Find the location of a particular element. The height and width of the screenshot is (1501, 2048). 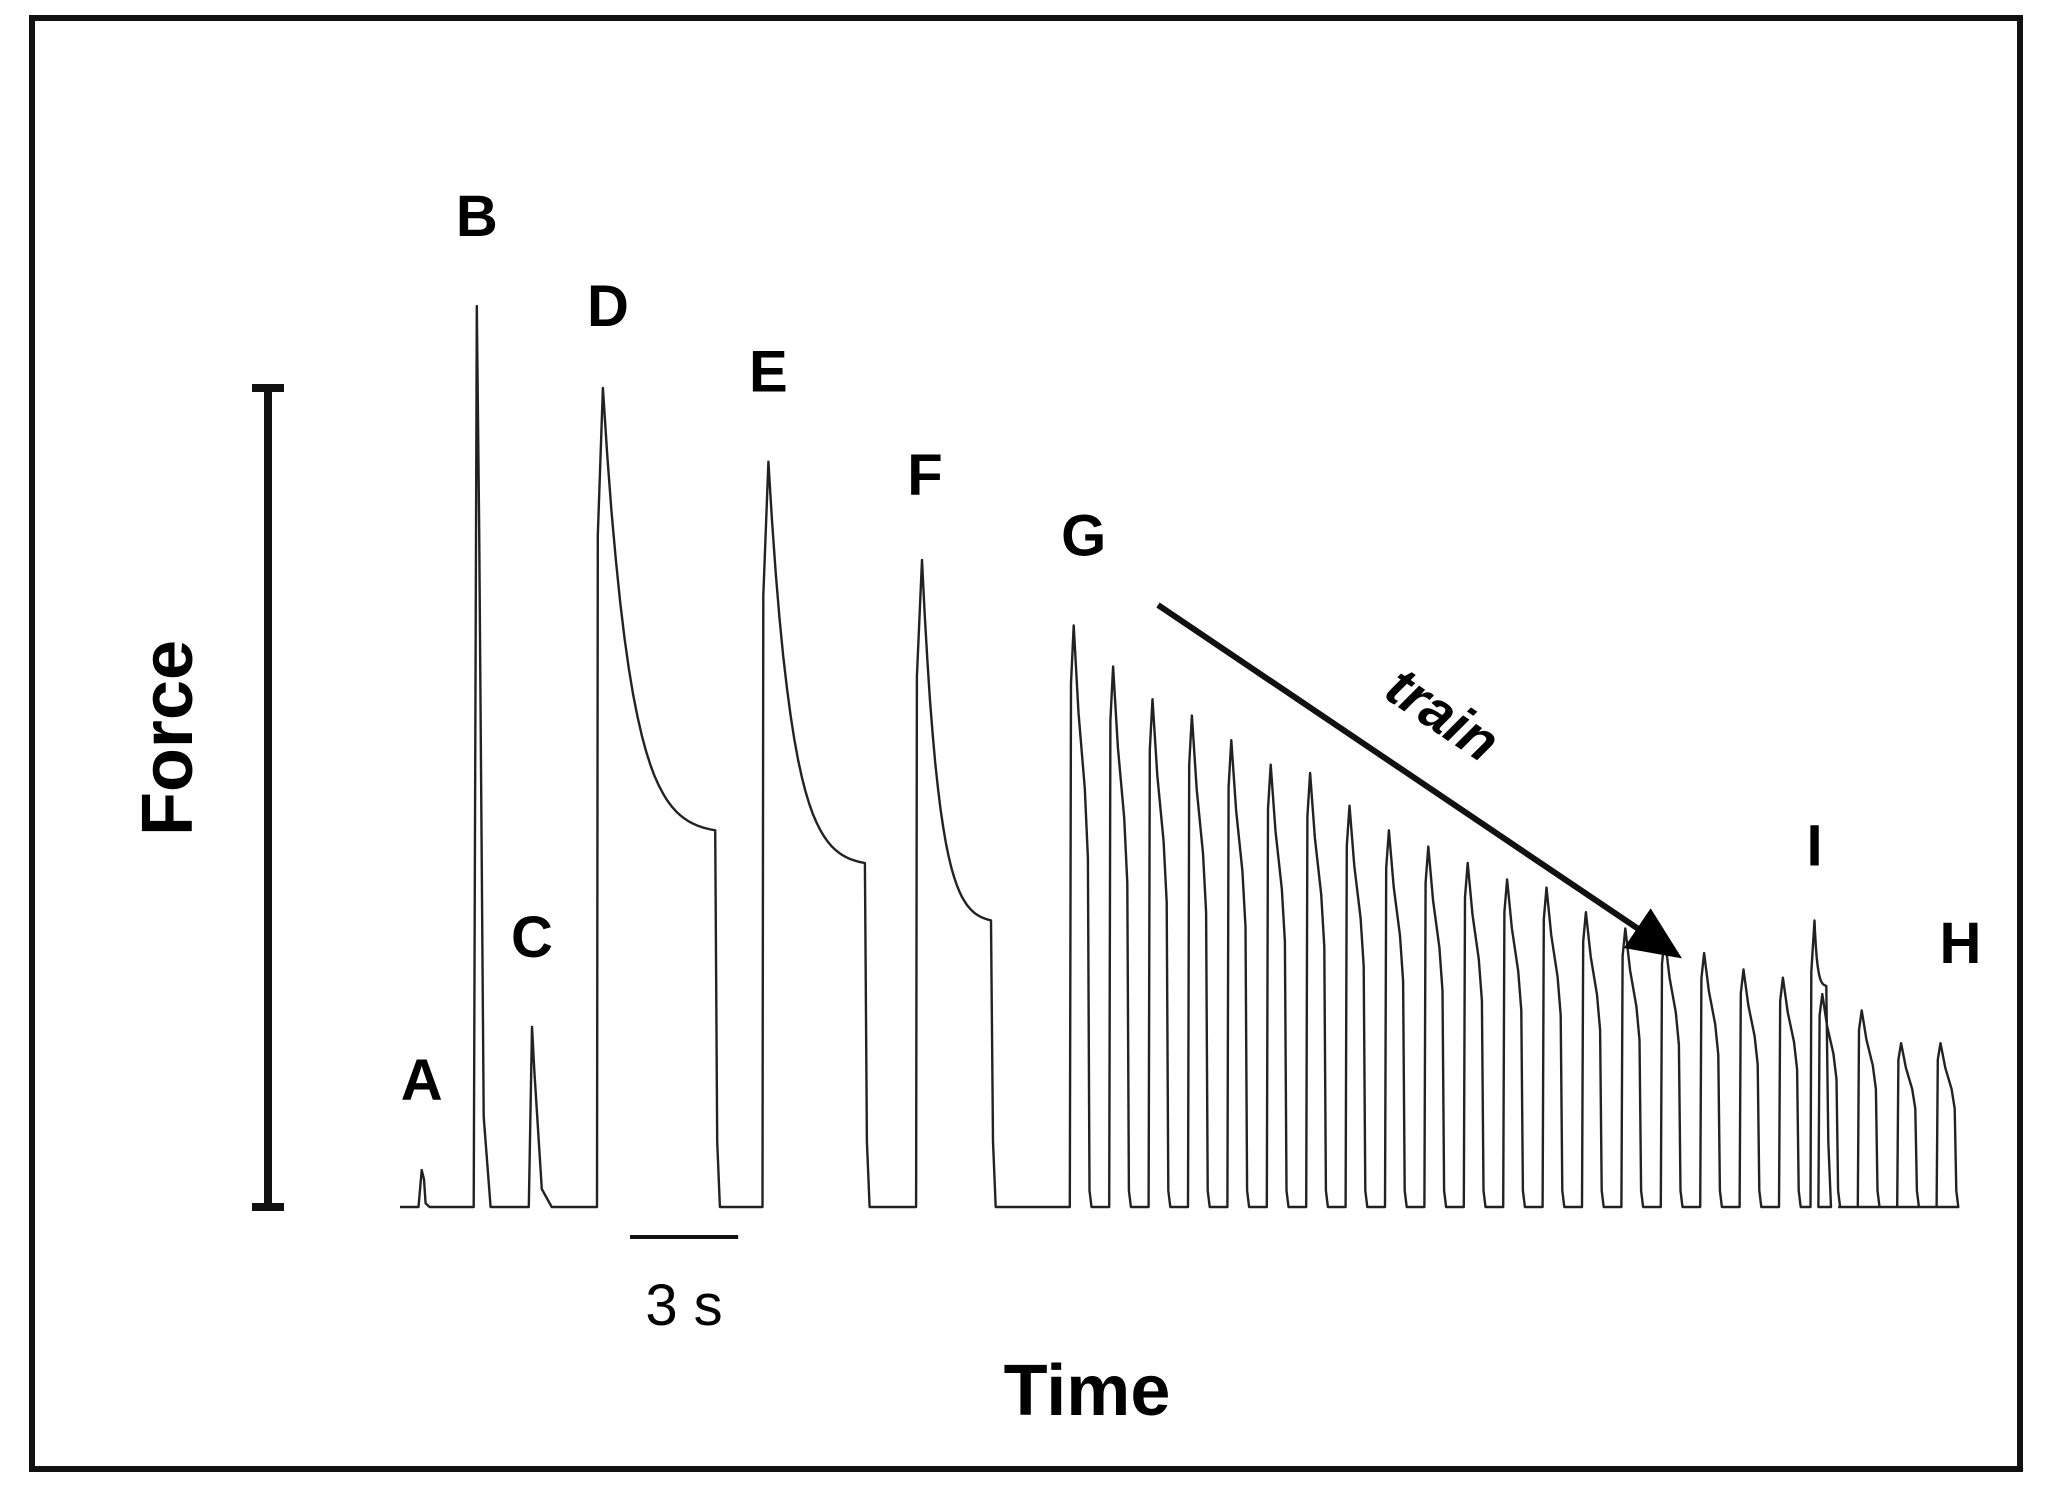

train-arrow is located at coordinates (1419, 780).